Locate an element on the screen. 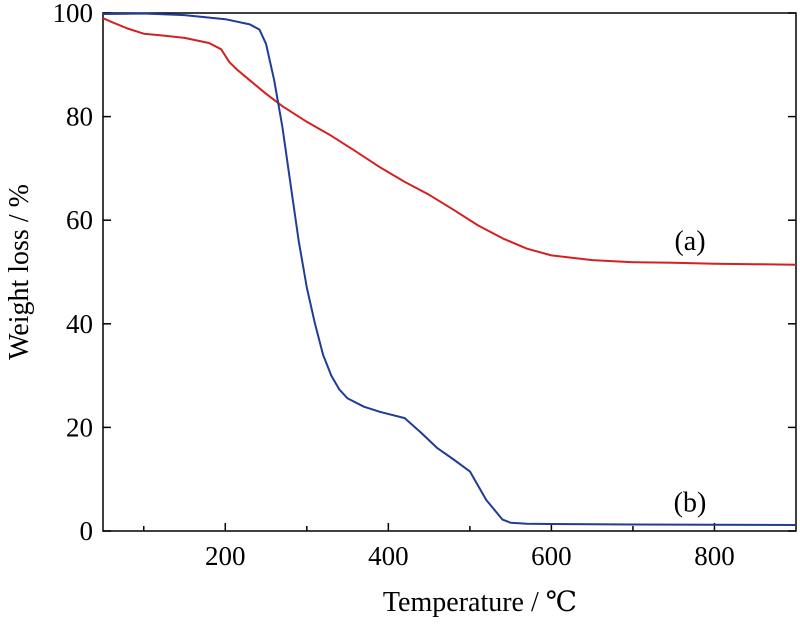  series-labels: (a) (b) is located at coordinates (690, 372).